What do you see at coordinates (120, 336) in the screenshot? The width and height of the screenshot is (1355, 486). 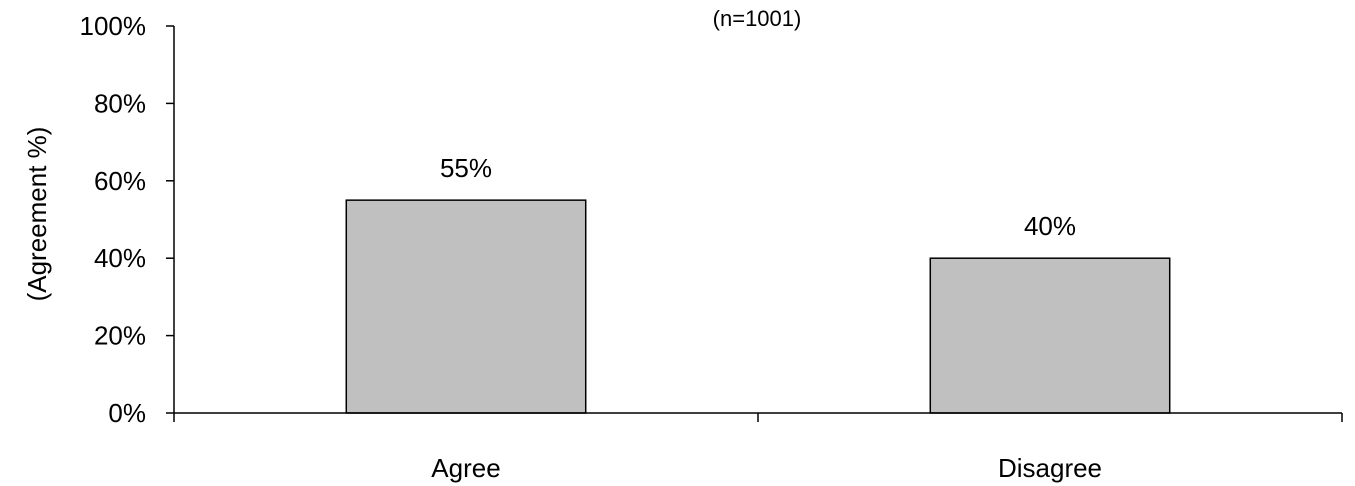 I see `y-tick-label: 20%` at bounding box center [120, 336].